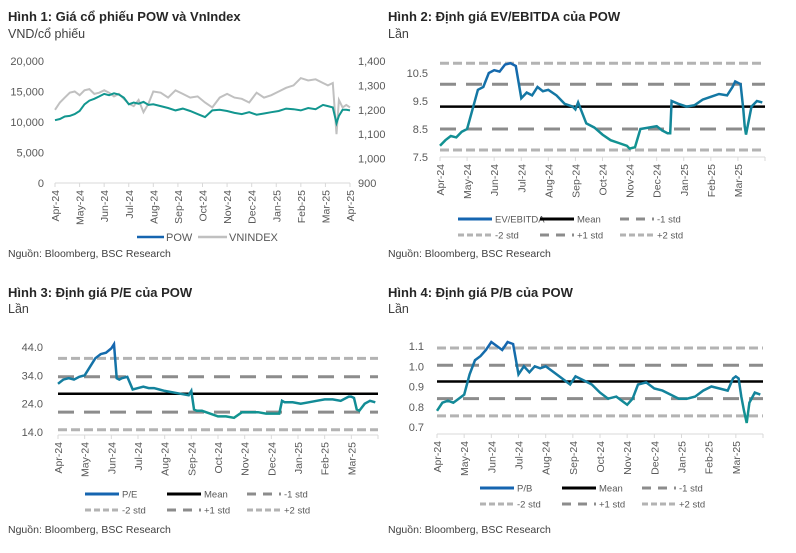 The height and width of the screenshot is (553, 796). I want to click on fig3-legend-label: +2 std, so click(297, 511).